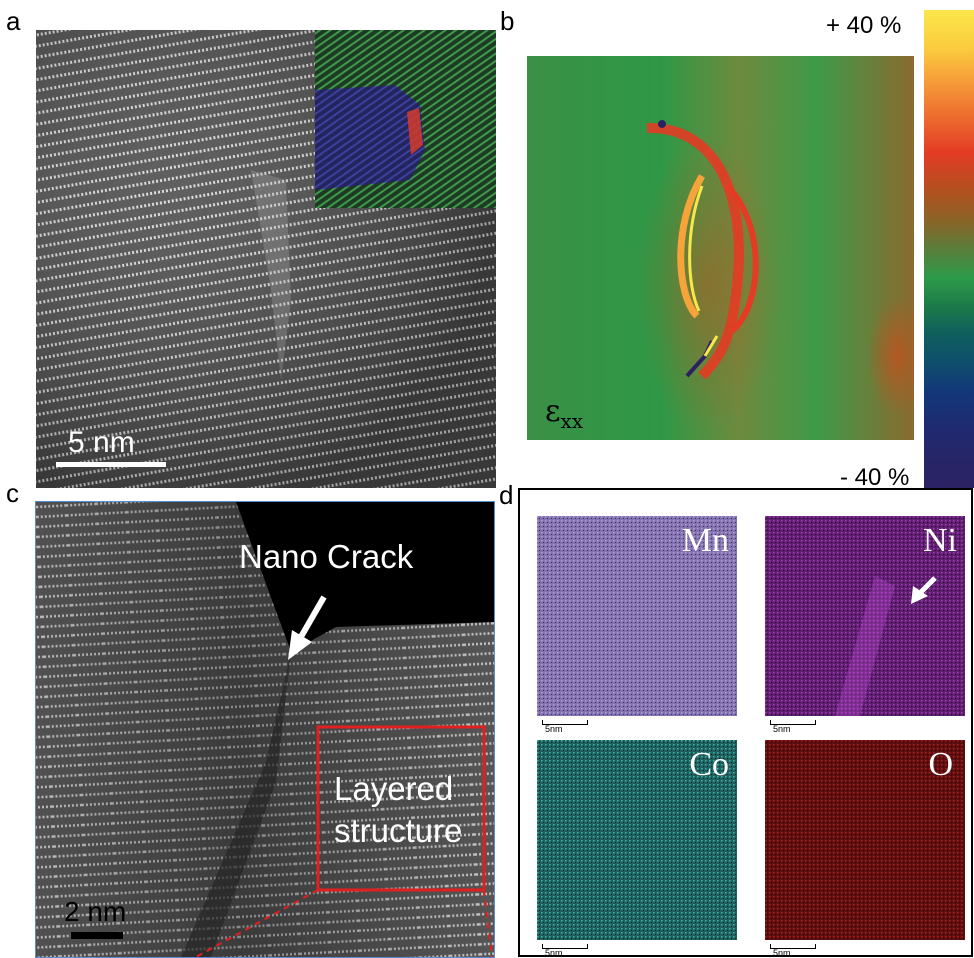 This screenshot has width=974, height=958. Describe the element at coordinates (101, 442) in the screenshot. I see `scale-bar-label-a: 5 nm` at that location.